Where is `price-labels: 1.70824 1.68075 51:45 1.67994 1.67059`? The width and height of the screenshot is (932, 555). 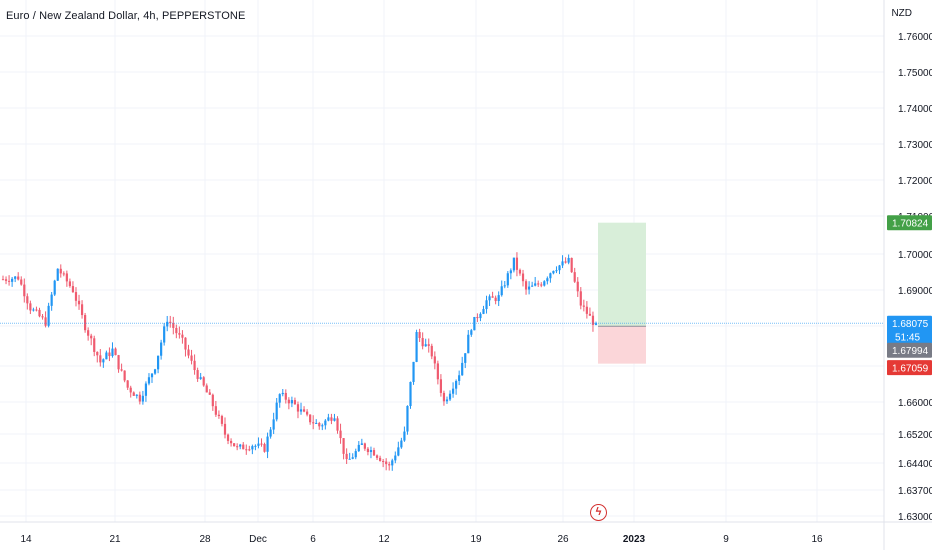 price-labels: 1.70824 1.68075 51:45 1.67994 1.67059 is located at coordinates (909, 295).